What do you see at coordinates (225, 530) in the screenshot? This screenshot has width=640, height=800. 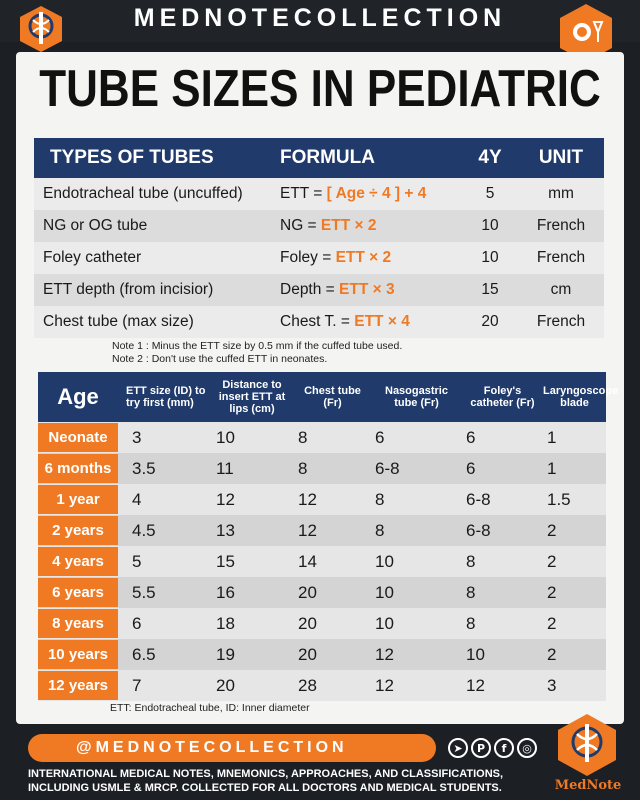 I see `distance-cell: 13` at bounding box center [225, 530].